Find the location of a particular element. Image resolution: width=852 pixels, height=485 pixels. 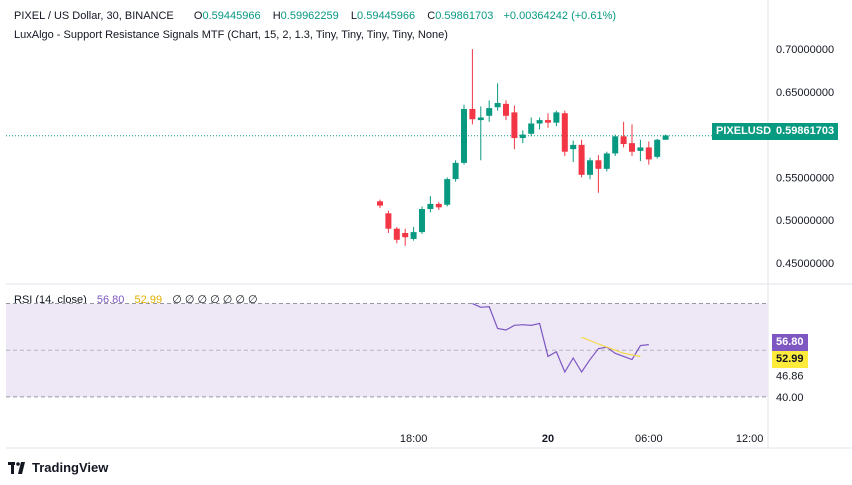

low-label: L is located at coordinates (354, 16).